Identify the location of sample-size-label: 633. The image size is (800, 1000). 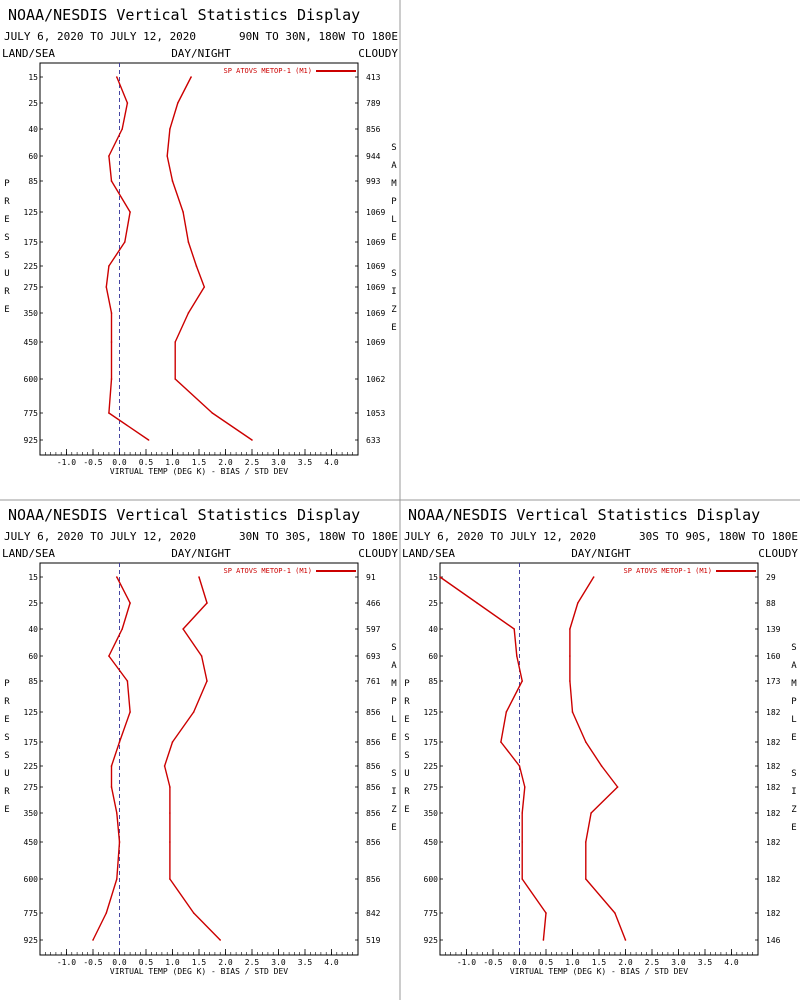
(373, 440).